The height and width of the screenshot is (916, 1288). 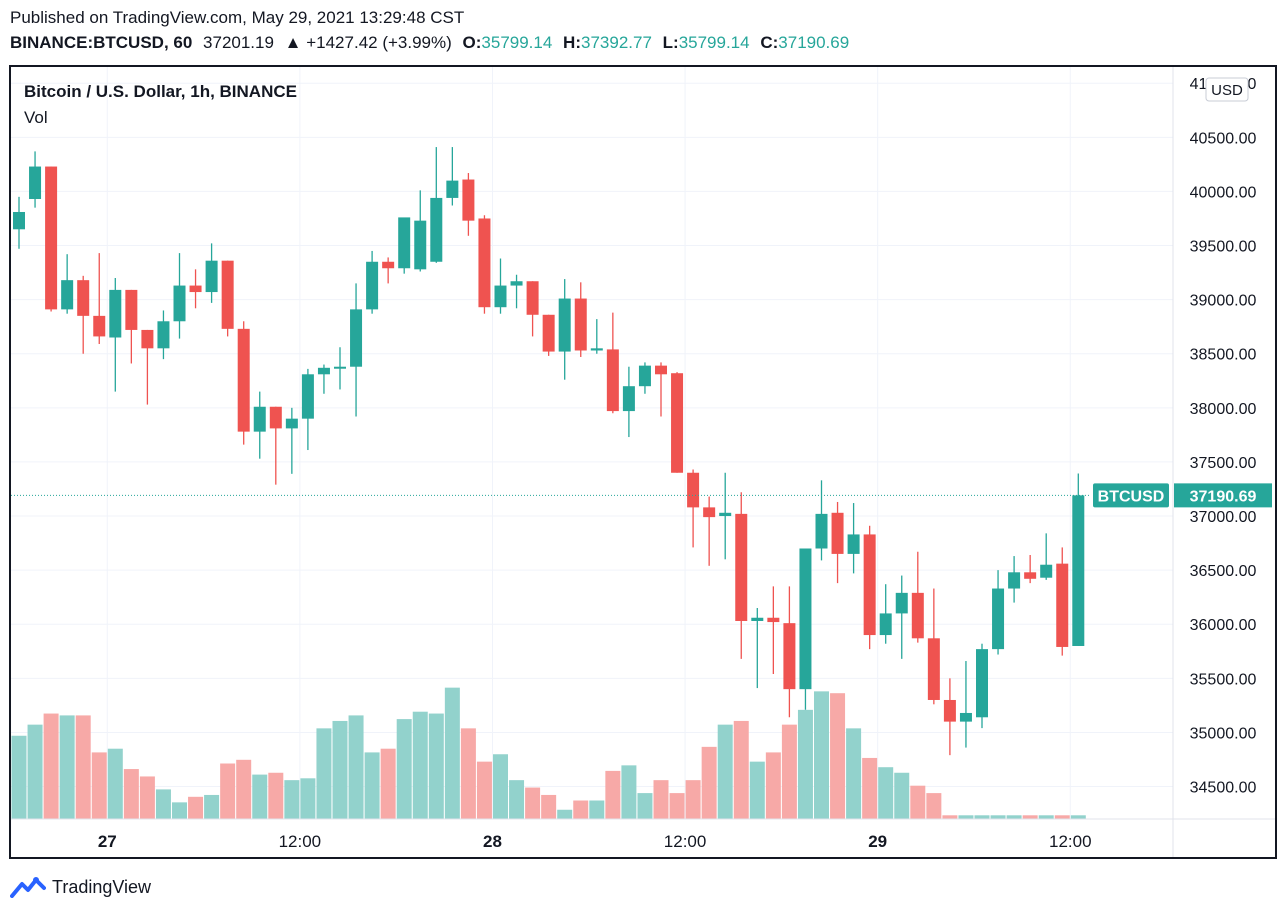 What do you see at coordinates (1223, 355) in the screenshot?
I see `y-tick-label: 38500.00` at bounding box center [1223, 355].